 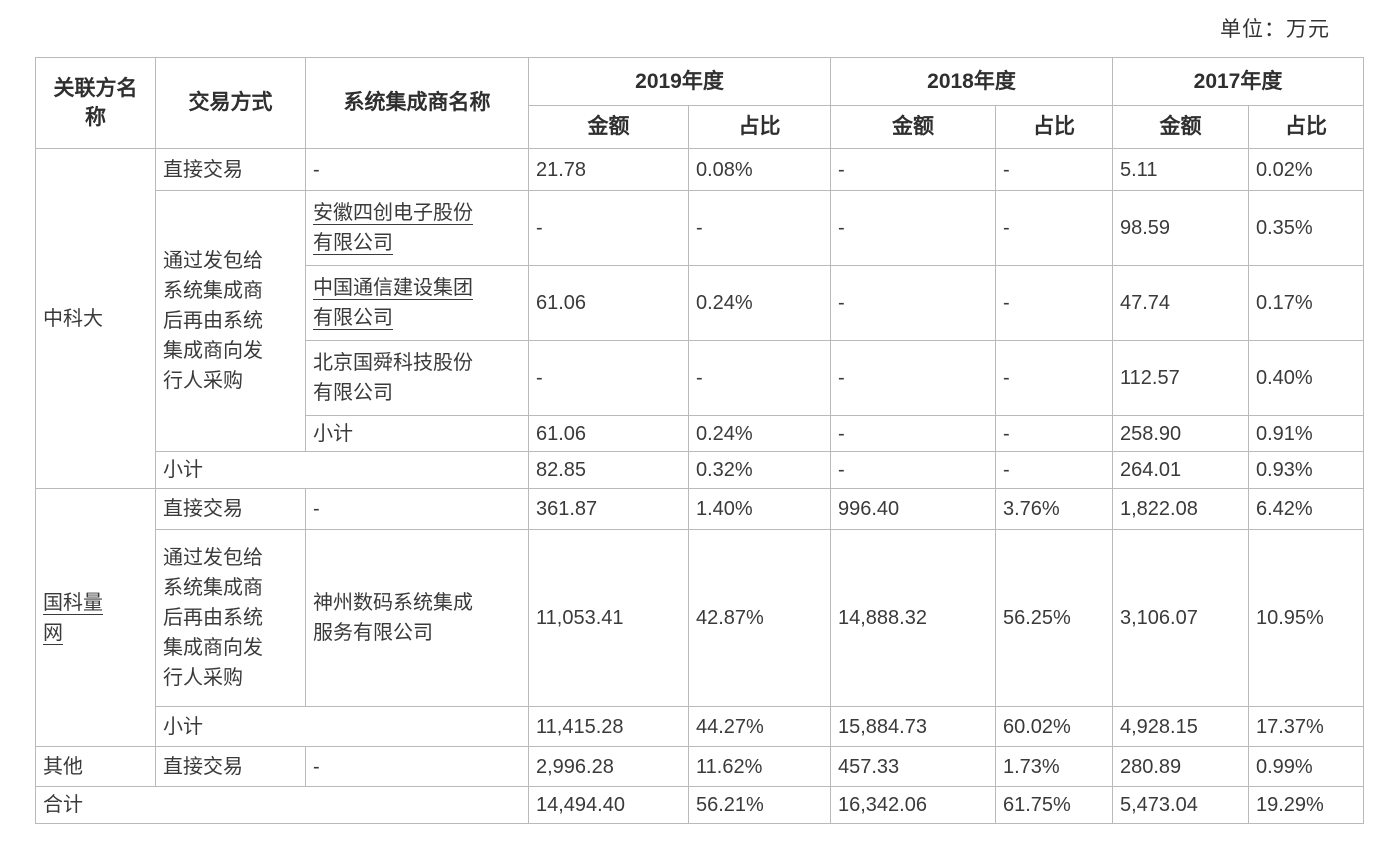 What do you see at coordinates (1180, 433) in the screenshot?
I see `cell-value: 258.90` at bounding box center [1180, 433].